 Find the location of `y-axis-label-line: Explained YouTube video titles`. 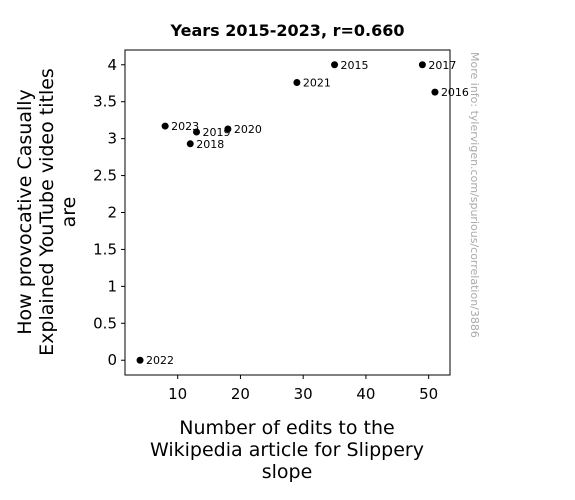

y-axis-label-line: Explained YouTube video titles is located at coordinates (47, 212).